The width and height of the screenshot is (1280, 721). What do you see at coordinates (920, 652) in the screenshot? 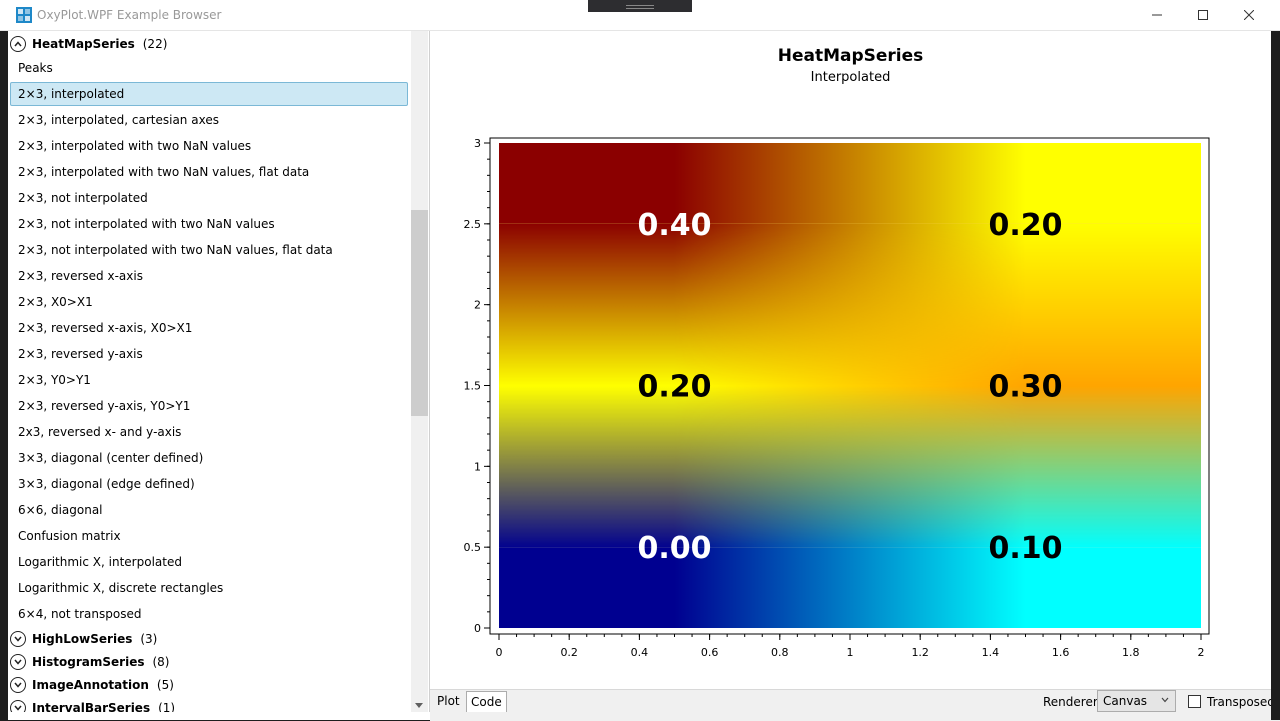
I see `x-tick-label: 1.2` at bounding box center [920, 652].